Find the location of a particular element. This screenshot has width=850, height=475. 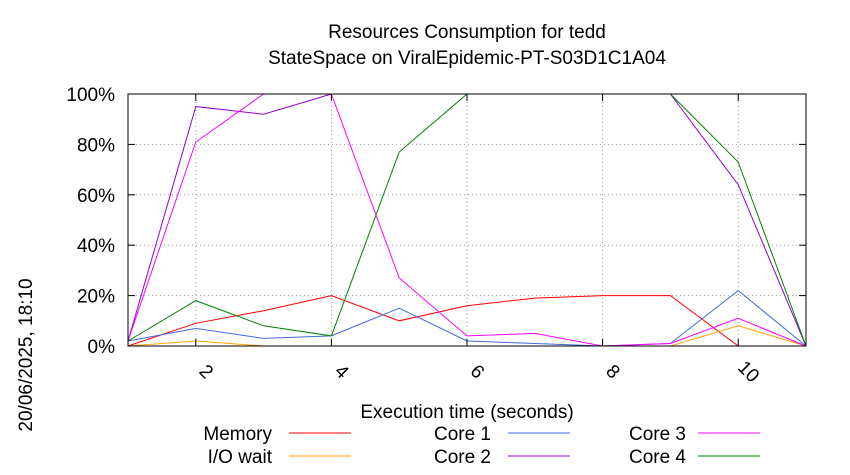

x-tick-label: 10 is located at coordinates (748, 372).